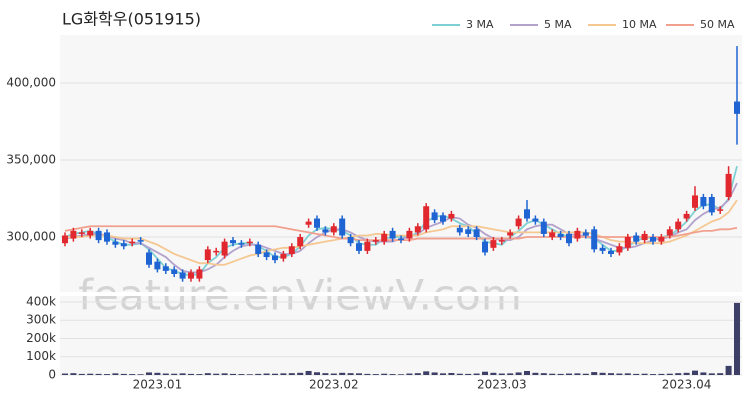 This screenshot has width=750, height=404. What do you see at coordinates (502, 385) in the screenshot?
I see `x-tick-label: 2023.03` at bounding box center [502, 385].